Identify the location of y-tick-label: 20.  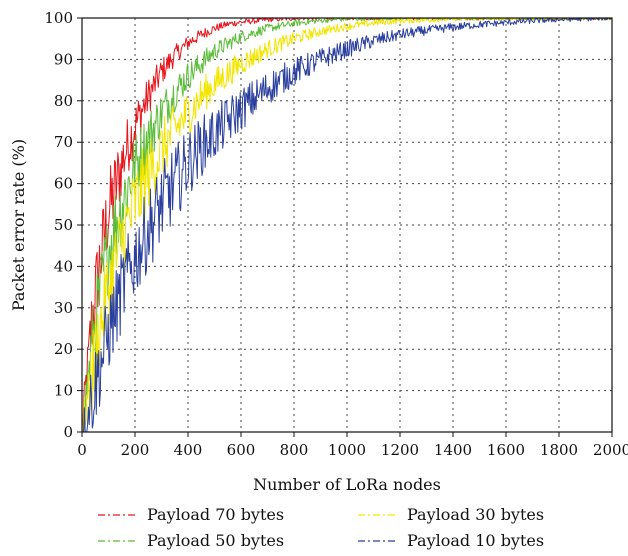
(63, 349).